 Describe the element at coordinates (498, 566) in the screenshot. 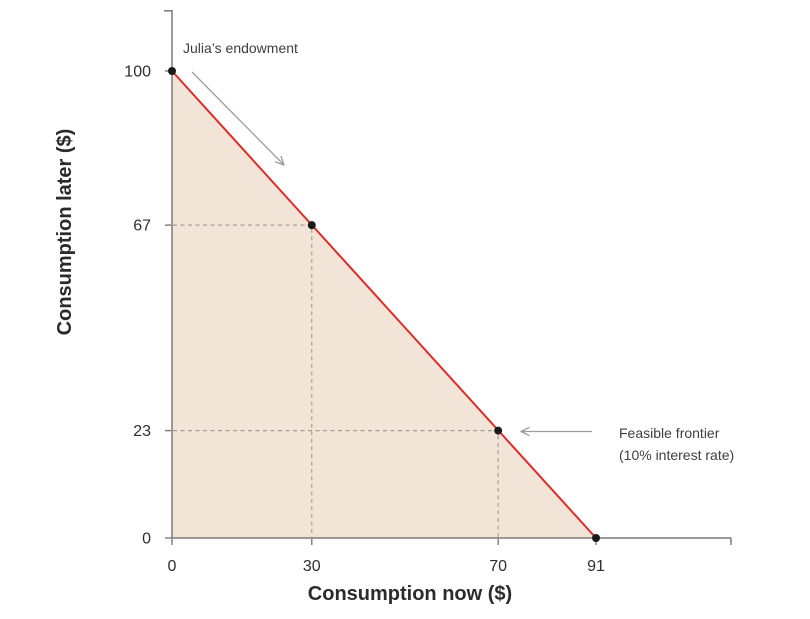

I see `x-tick-label-70: 70` at that location.